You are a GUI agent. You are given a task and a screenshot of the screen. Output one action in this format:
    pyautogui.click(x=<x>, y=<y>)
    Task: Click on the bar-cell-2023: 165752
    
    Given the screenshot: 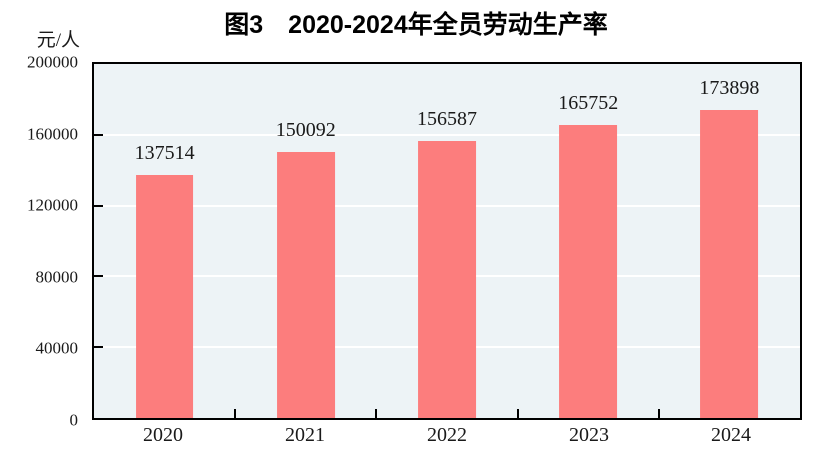 What is the action you would take?
    pyautogui.click(x=588, y=241)
    